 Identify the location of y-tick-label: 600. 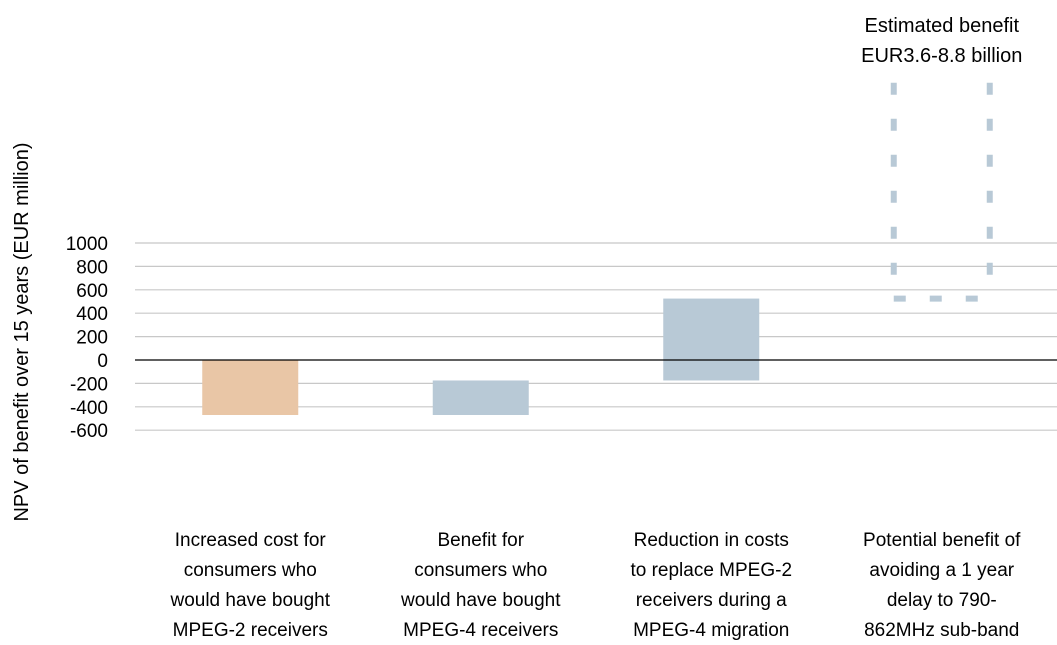
(92, 291).